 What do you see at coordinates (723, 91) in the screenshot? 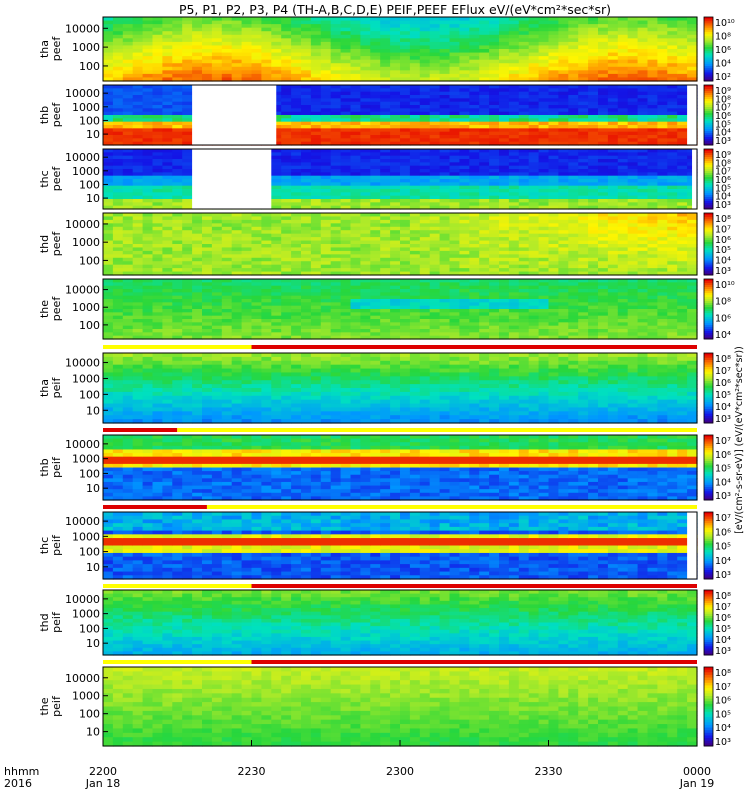
I see `colorbar-tick-label: 10⁹` at bounding box center [723, 91].